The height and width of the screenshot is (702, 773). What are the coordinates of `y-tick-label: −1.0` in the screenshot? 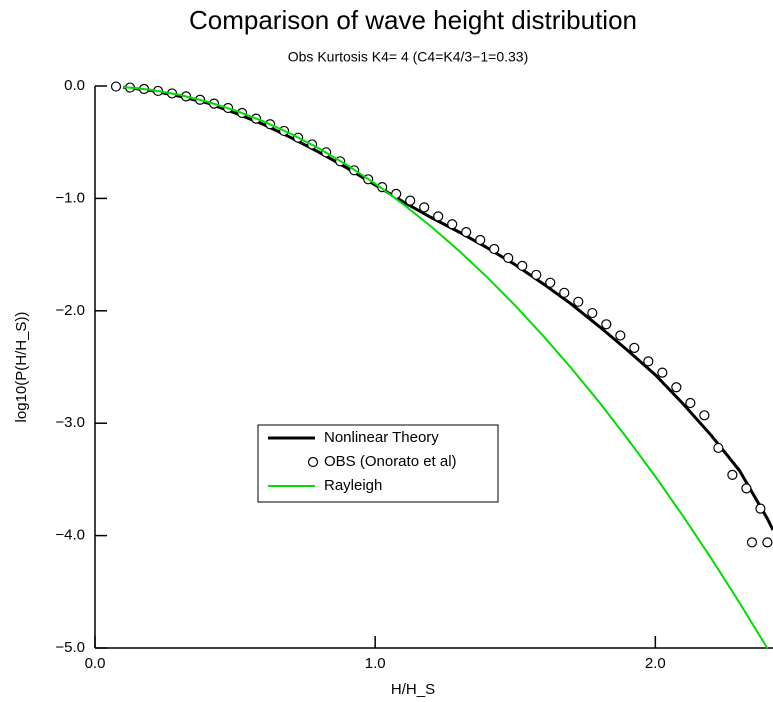 It's located at (70, 197).